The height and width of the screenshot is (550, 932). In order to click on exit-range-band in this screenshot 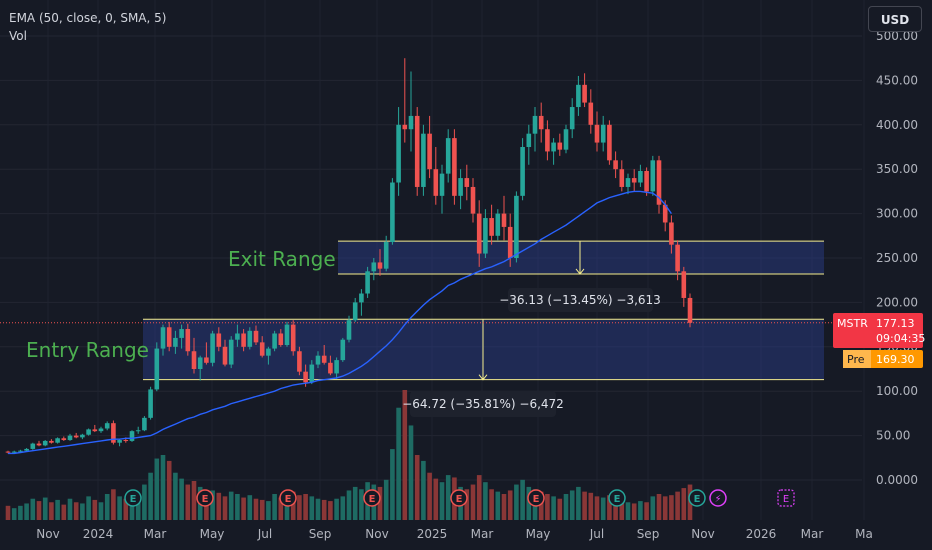, I will do `click(581, 257)`.